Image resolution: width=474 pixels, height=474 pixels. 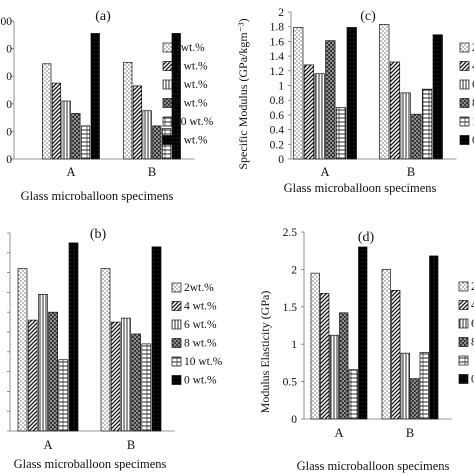 What do you see at coordinates (277, 131) in the screenshot?
I see `panel-c-y-tick-label: 0.4` at bounding box center [277, 131].